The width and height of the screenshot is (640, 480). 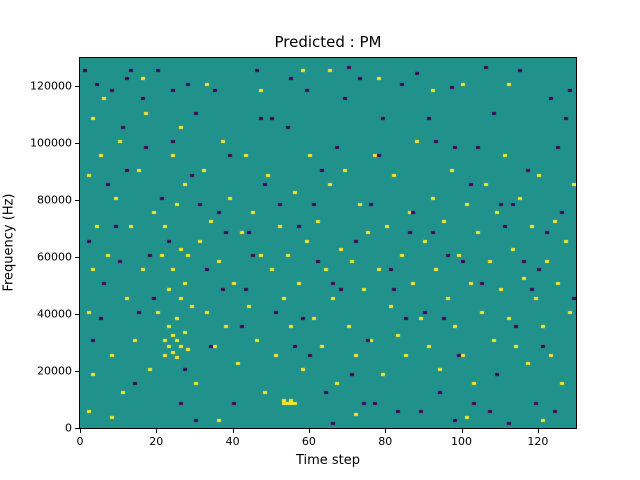 What do you see at coordinates (385, 441) in the screenshot?
I see `x-tick-label: 80` at bounding box center [385, 441].